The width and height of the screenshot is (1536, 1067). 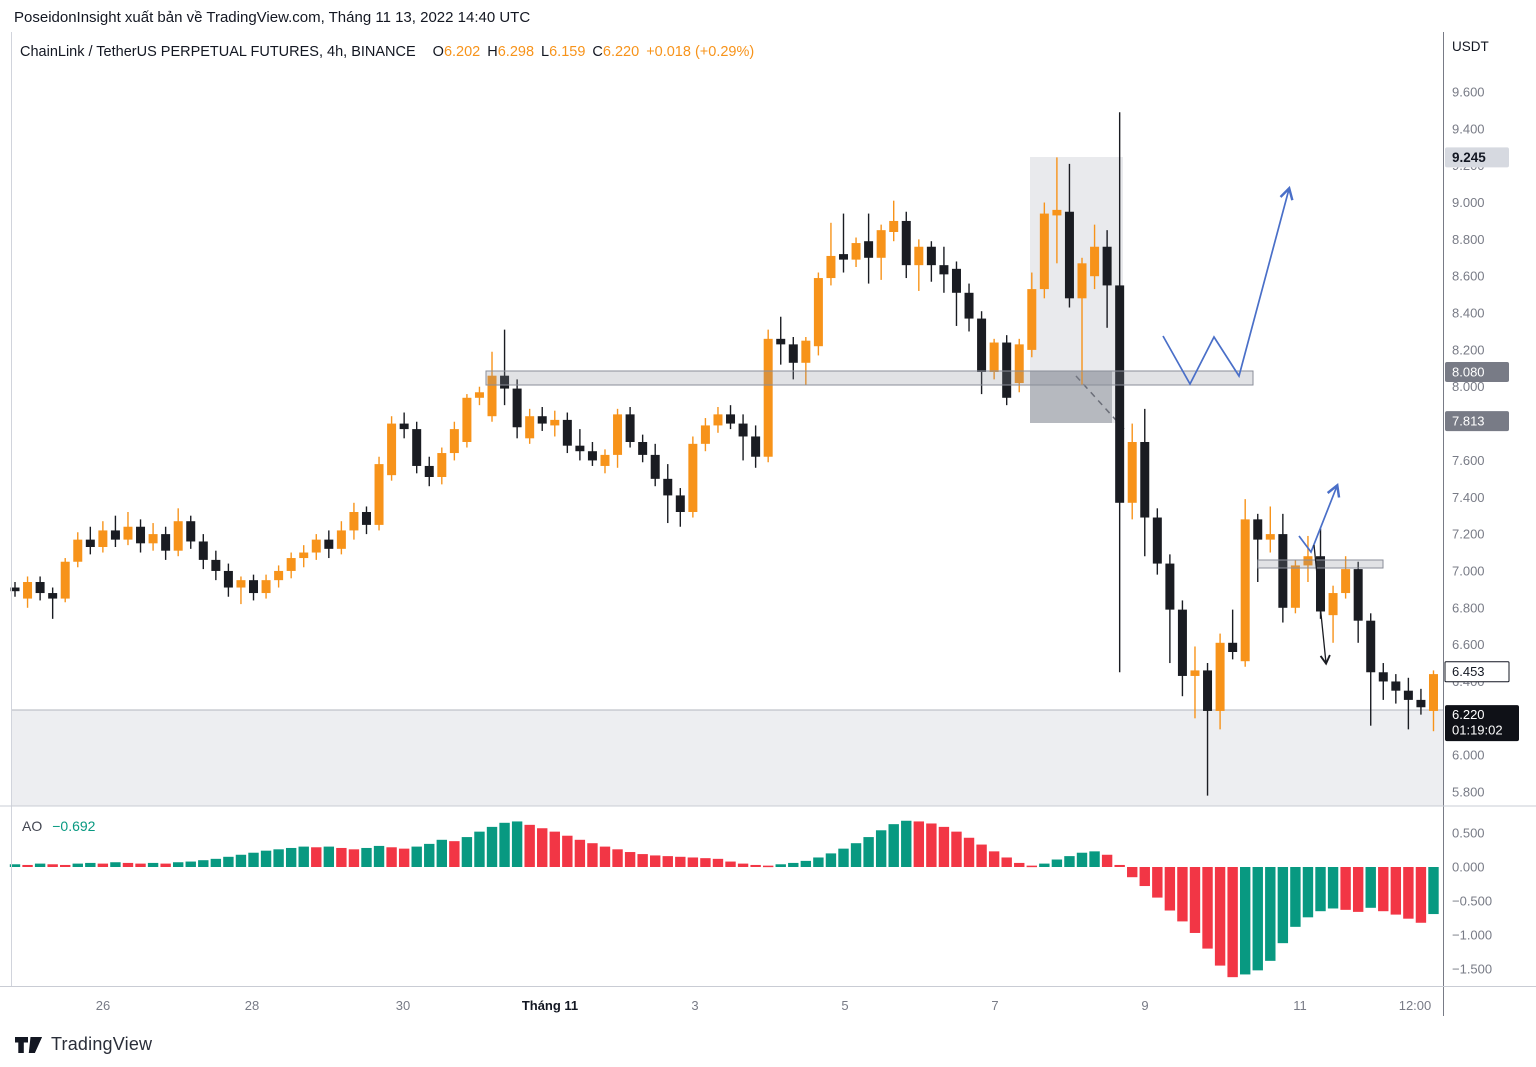 I want to click on ao-tick-label: 0.000, so click(x=1468, y=867).